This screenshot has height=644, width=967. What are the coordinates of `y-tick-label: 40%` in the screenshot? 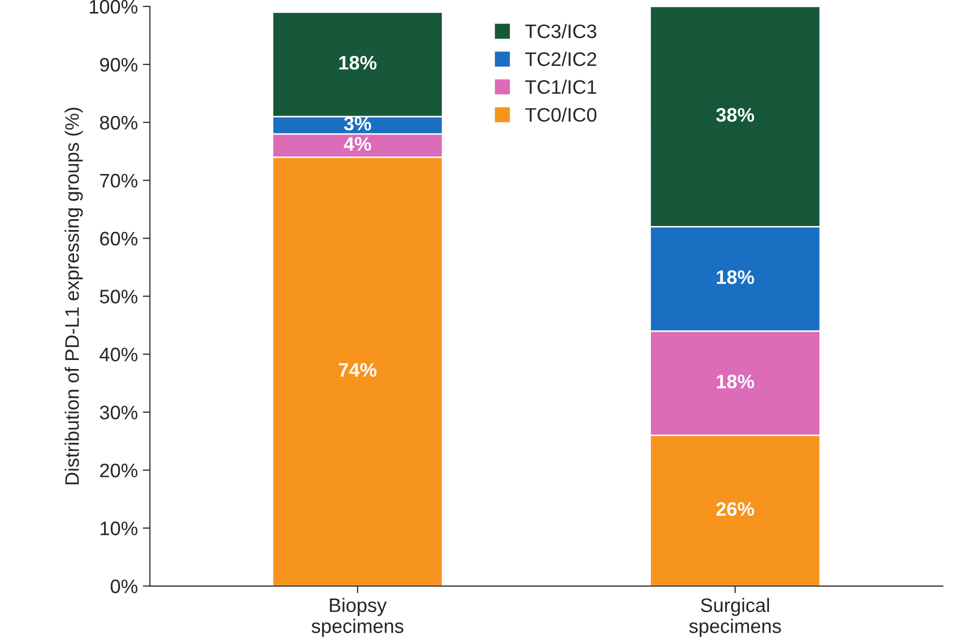 It's located at (119, 355).